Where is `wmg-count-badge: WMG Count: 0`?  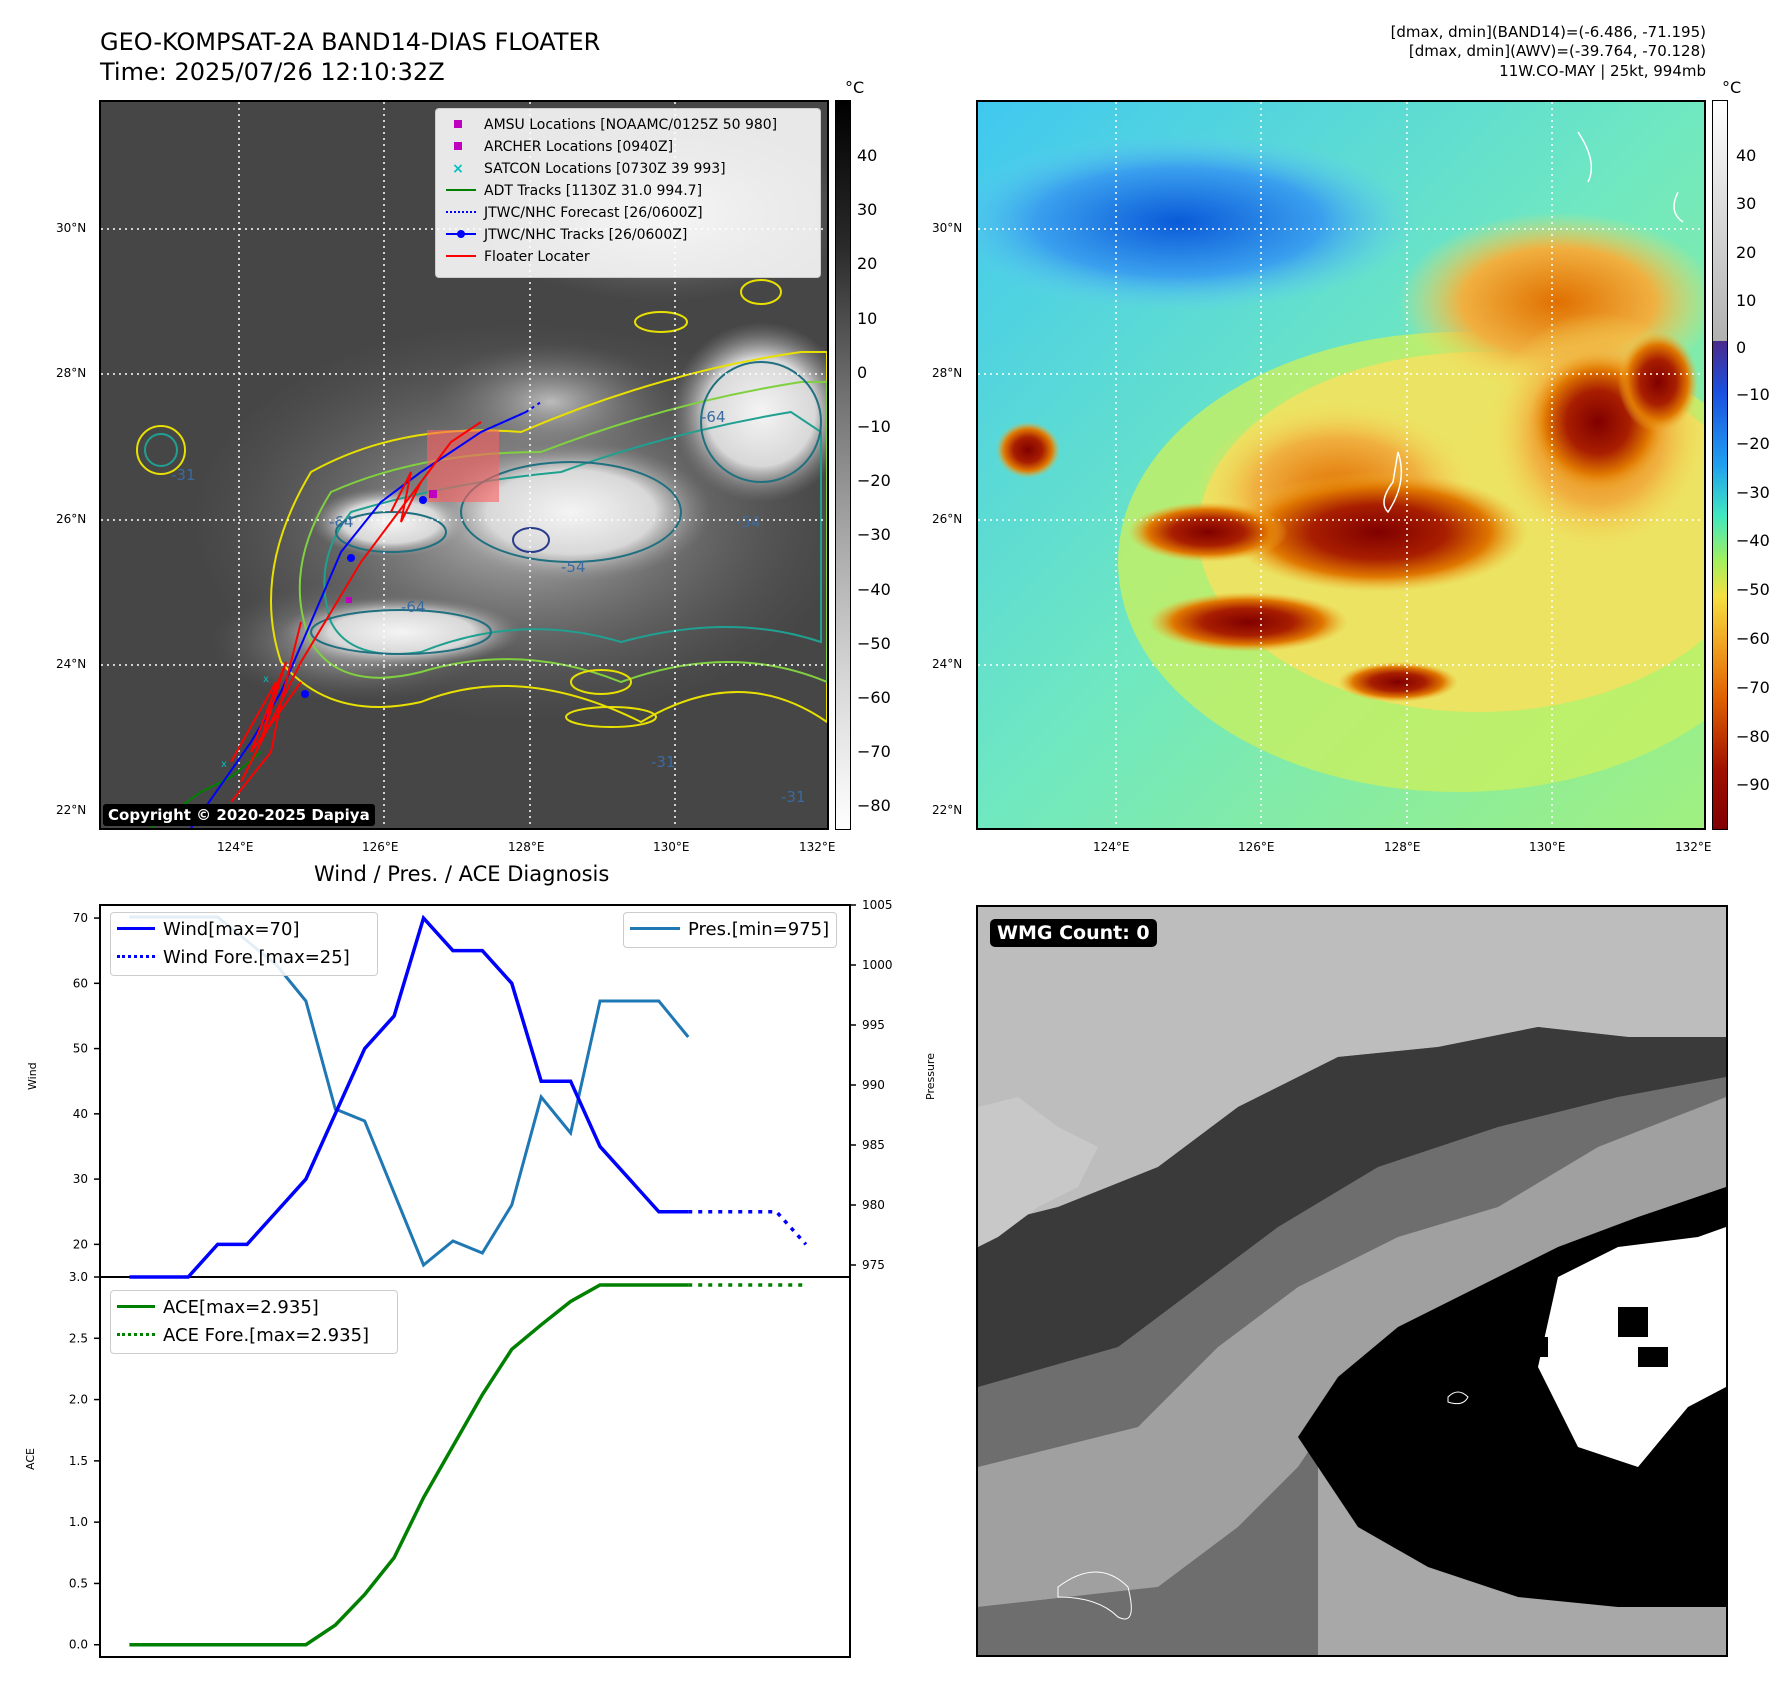
wmg-count-badge: WMG Count: 0 is located at coordinates (1073, 933).